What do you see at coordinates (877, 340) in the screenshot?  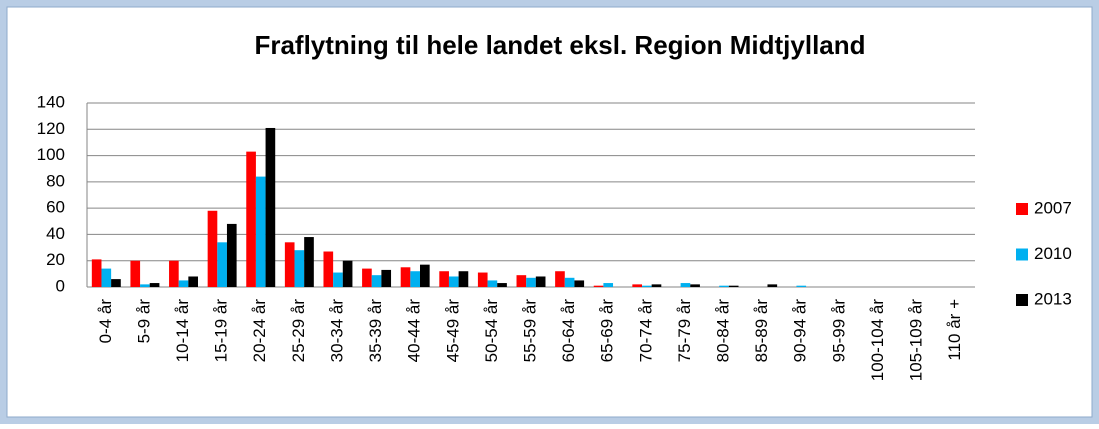 I see `x-tick-label: 100-104 år` at bounding box center [877, 340].